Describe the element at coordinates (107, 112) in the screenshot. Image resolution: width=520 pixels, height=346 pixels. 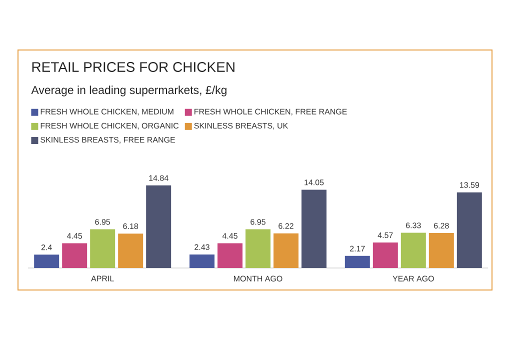
I see `legend-label: FRESH WHOLE CHICKEN, MEDIUM` at that location.